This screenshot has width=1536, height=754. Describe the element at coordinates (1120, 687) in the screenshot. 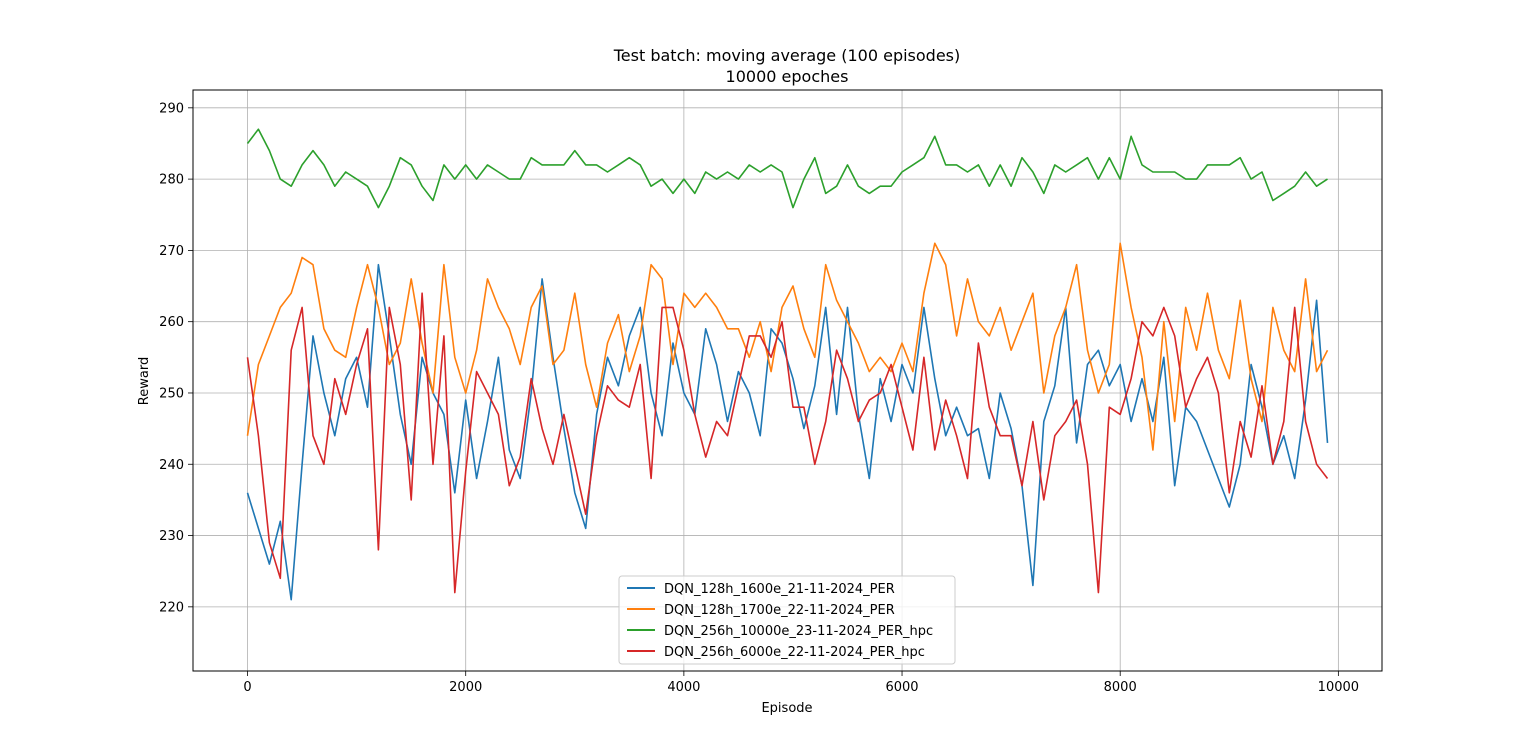

I see `x-tick-label: 8000` at that location.